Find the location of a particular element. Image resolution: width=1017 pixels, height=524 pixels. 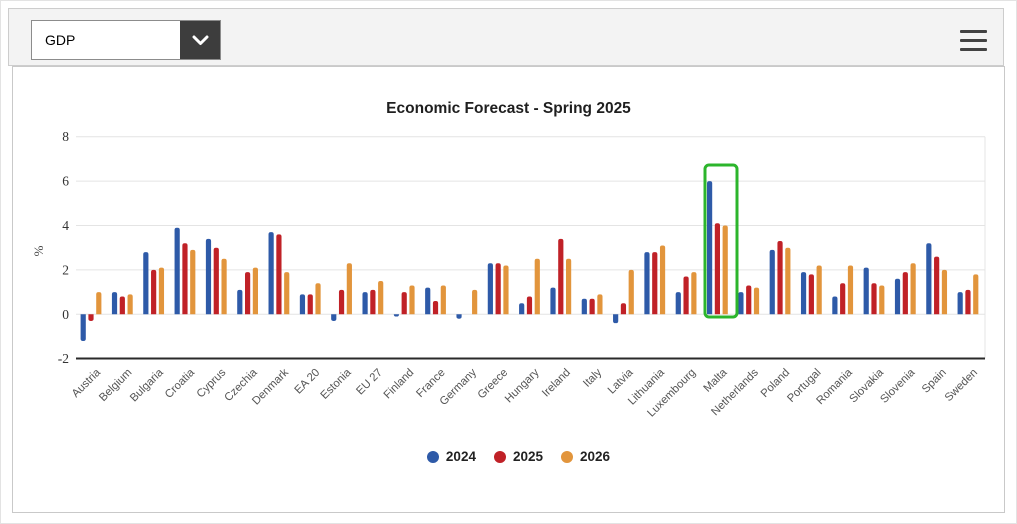

bar-finland-2024 is located at coordinates (396, 315).